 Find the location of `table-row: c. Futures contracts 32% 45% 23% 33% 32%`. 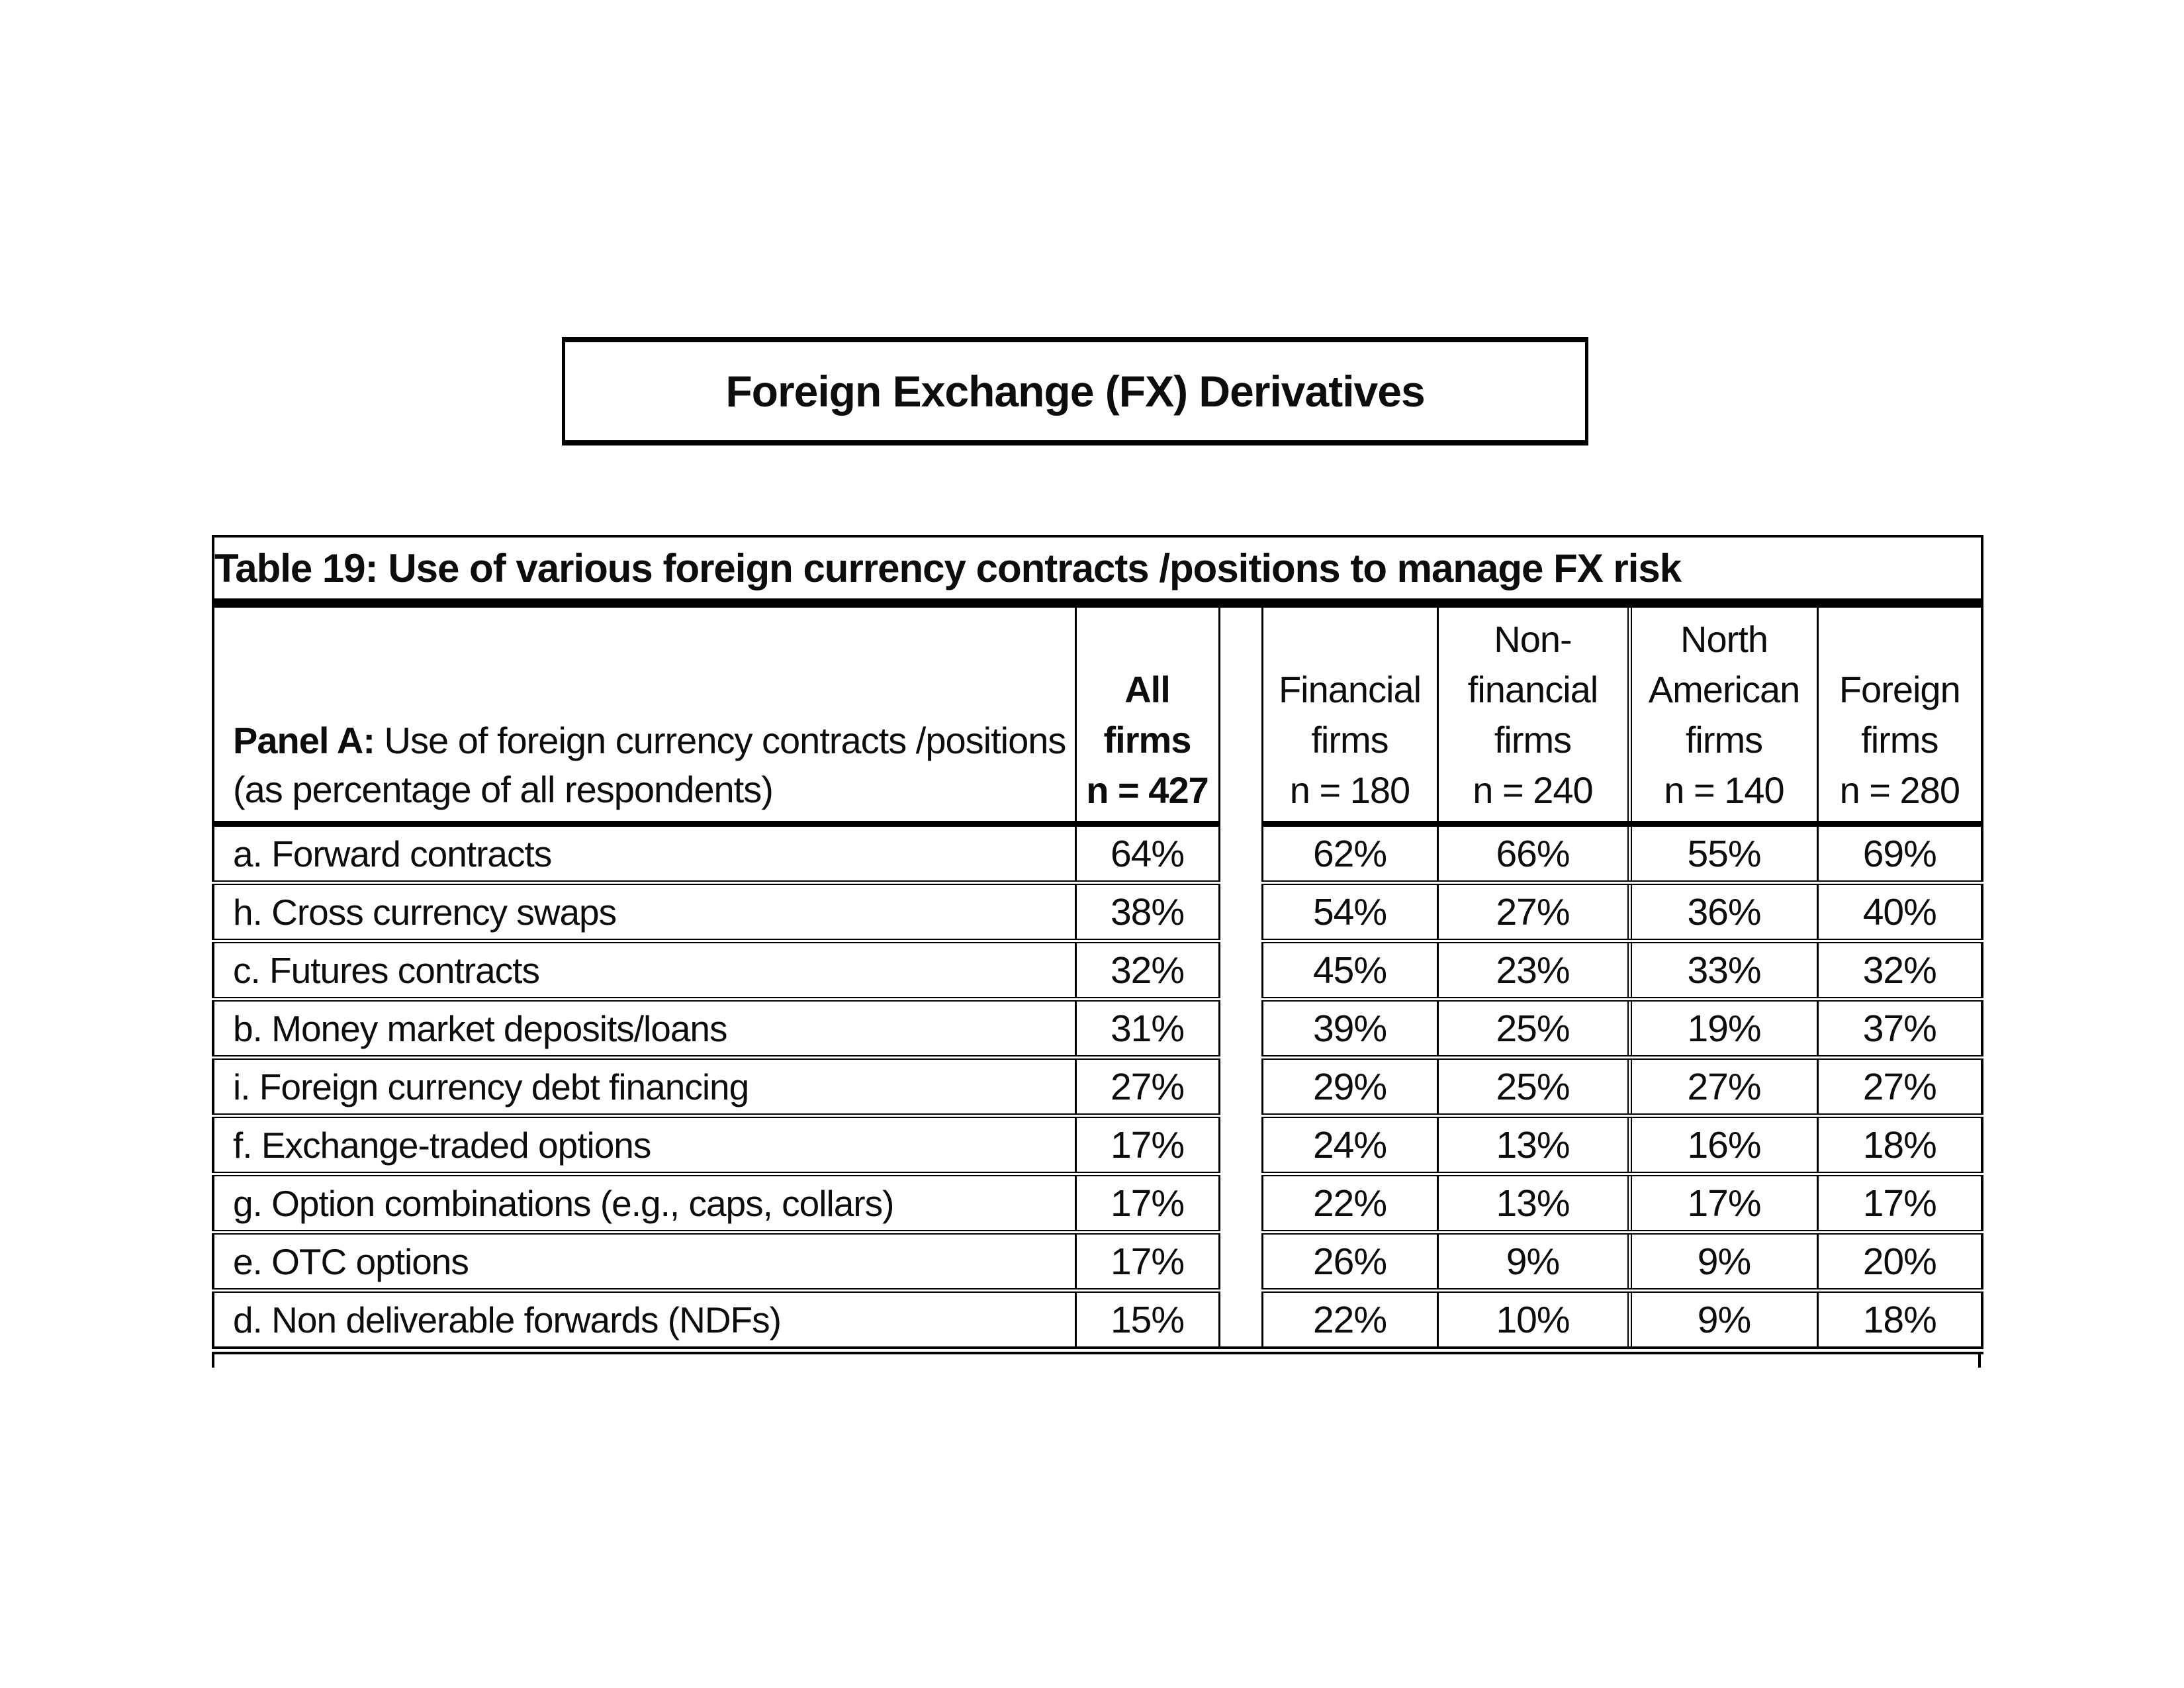

table-row: c. Futures contracts 32% 45% 23% 33% 32% is located at coordinates (1098, 971).